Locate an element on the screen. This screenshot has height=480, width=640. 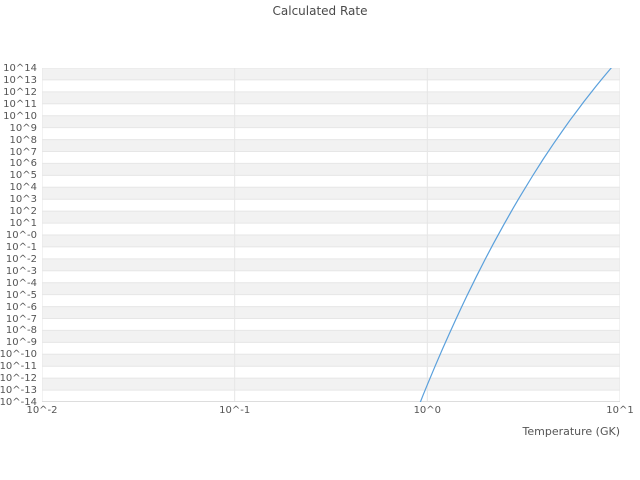
x-tick-label: 10^-1 is located at coordinates (235, 410).